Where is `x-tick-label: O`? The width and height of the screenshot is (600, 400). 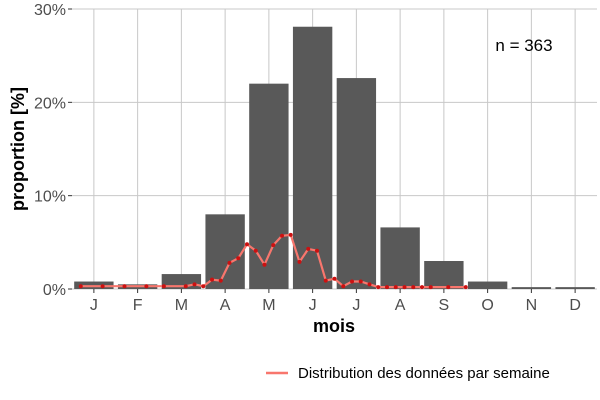
x-tick-label: O is located at coordinates (487, 305).